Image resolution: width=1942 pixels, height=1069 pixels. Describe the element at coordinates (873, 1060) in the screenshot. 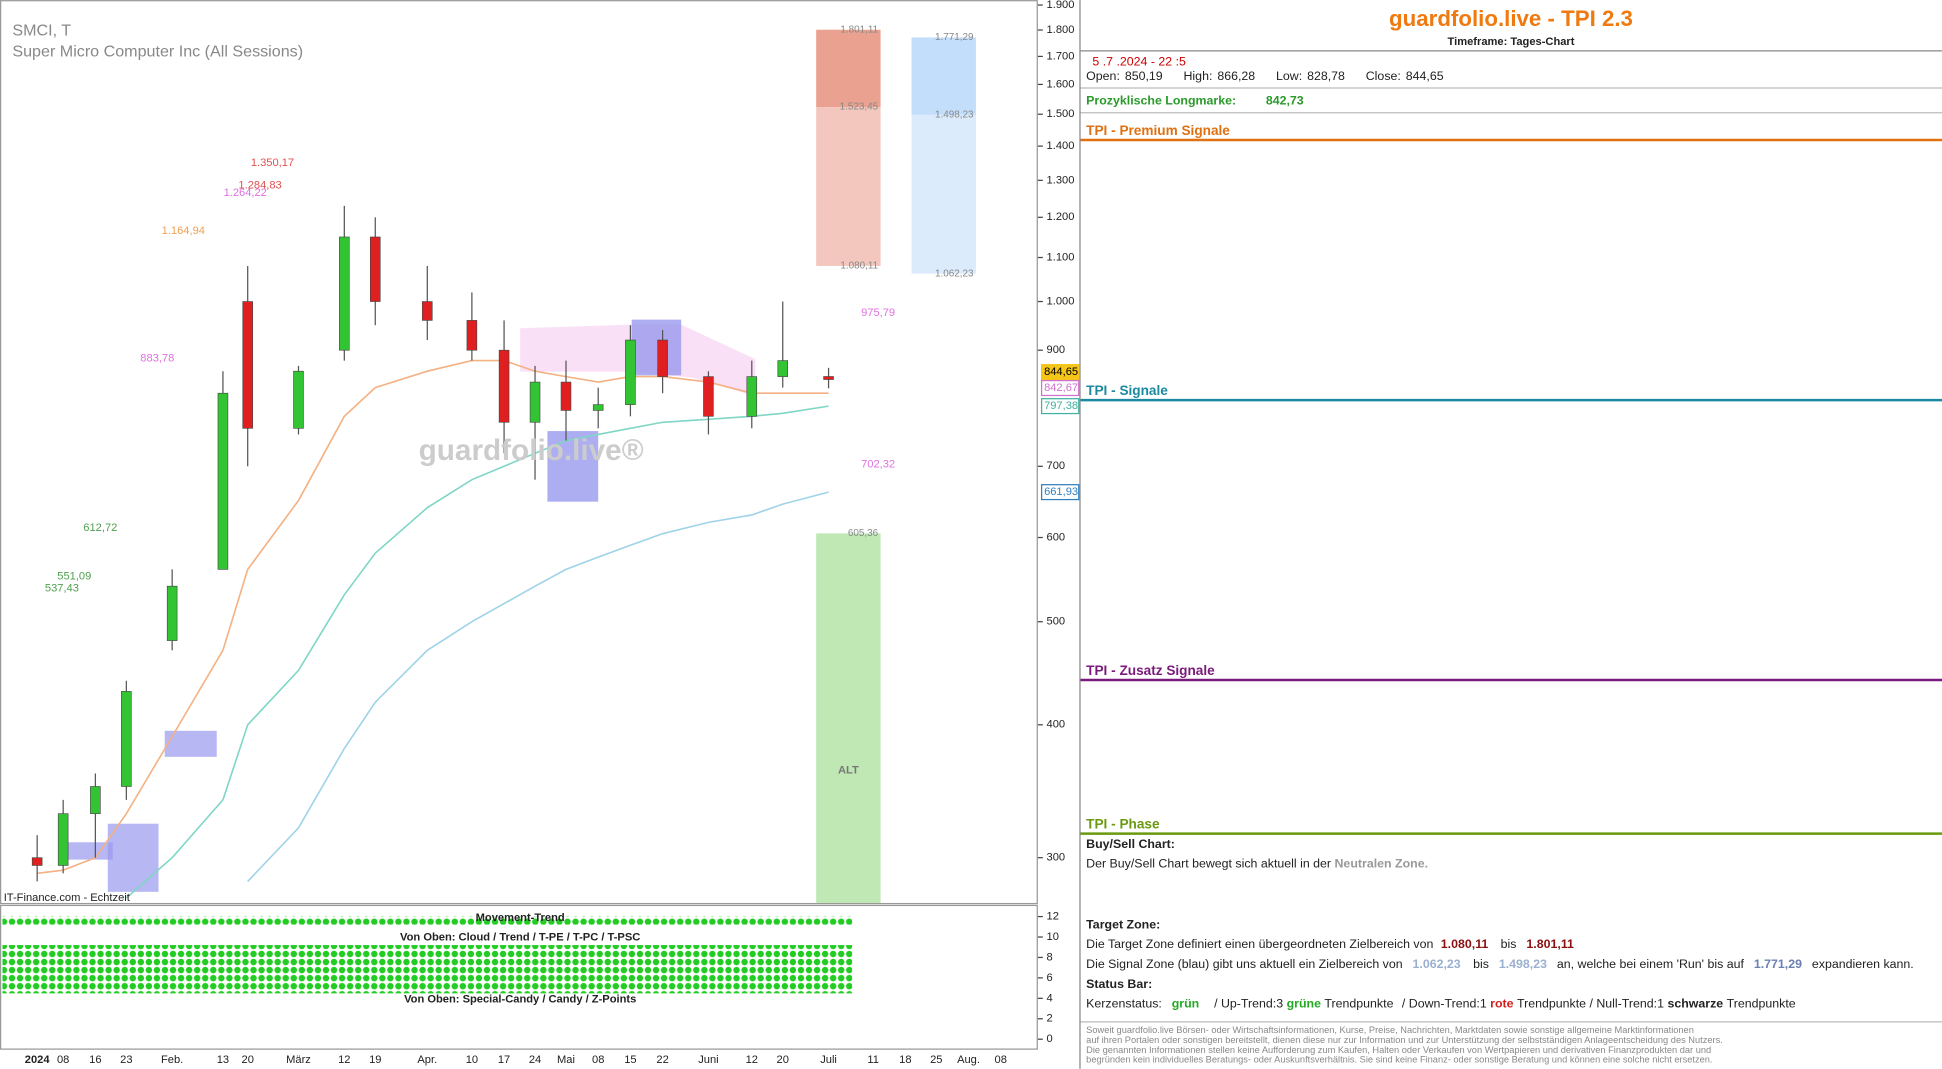

I see `x-tick-label: 11` at that location.